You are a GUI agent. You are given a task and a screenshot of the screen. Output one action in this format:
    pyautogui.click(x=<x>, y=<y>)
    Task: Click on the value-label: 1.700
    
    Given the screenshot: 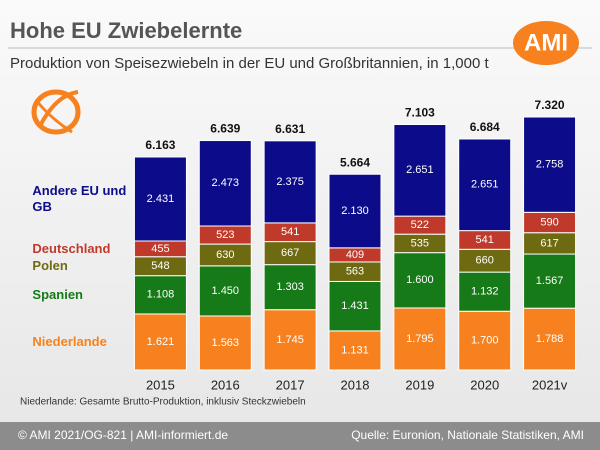 What is the action you would take?
    pyautogui.click(x=485, y=341)
    